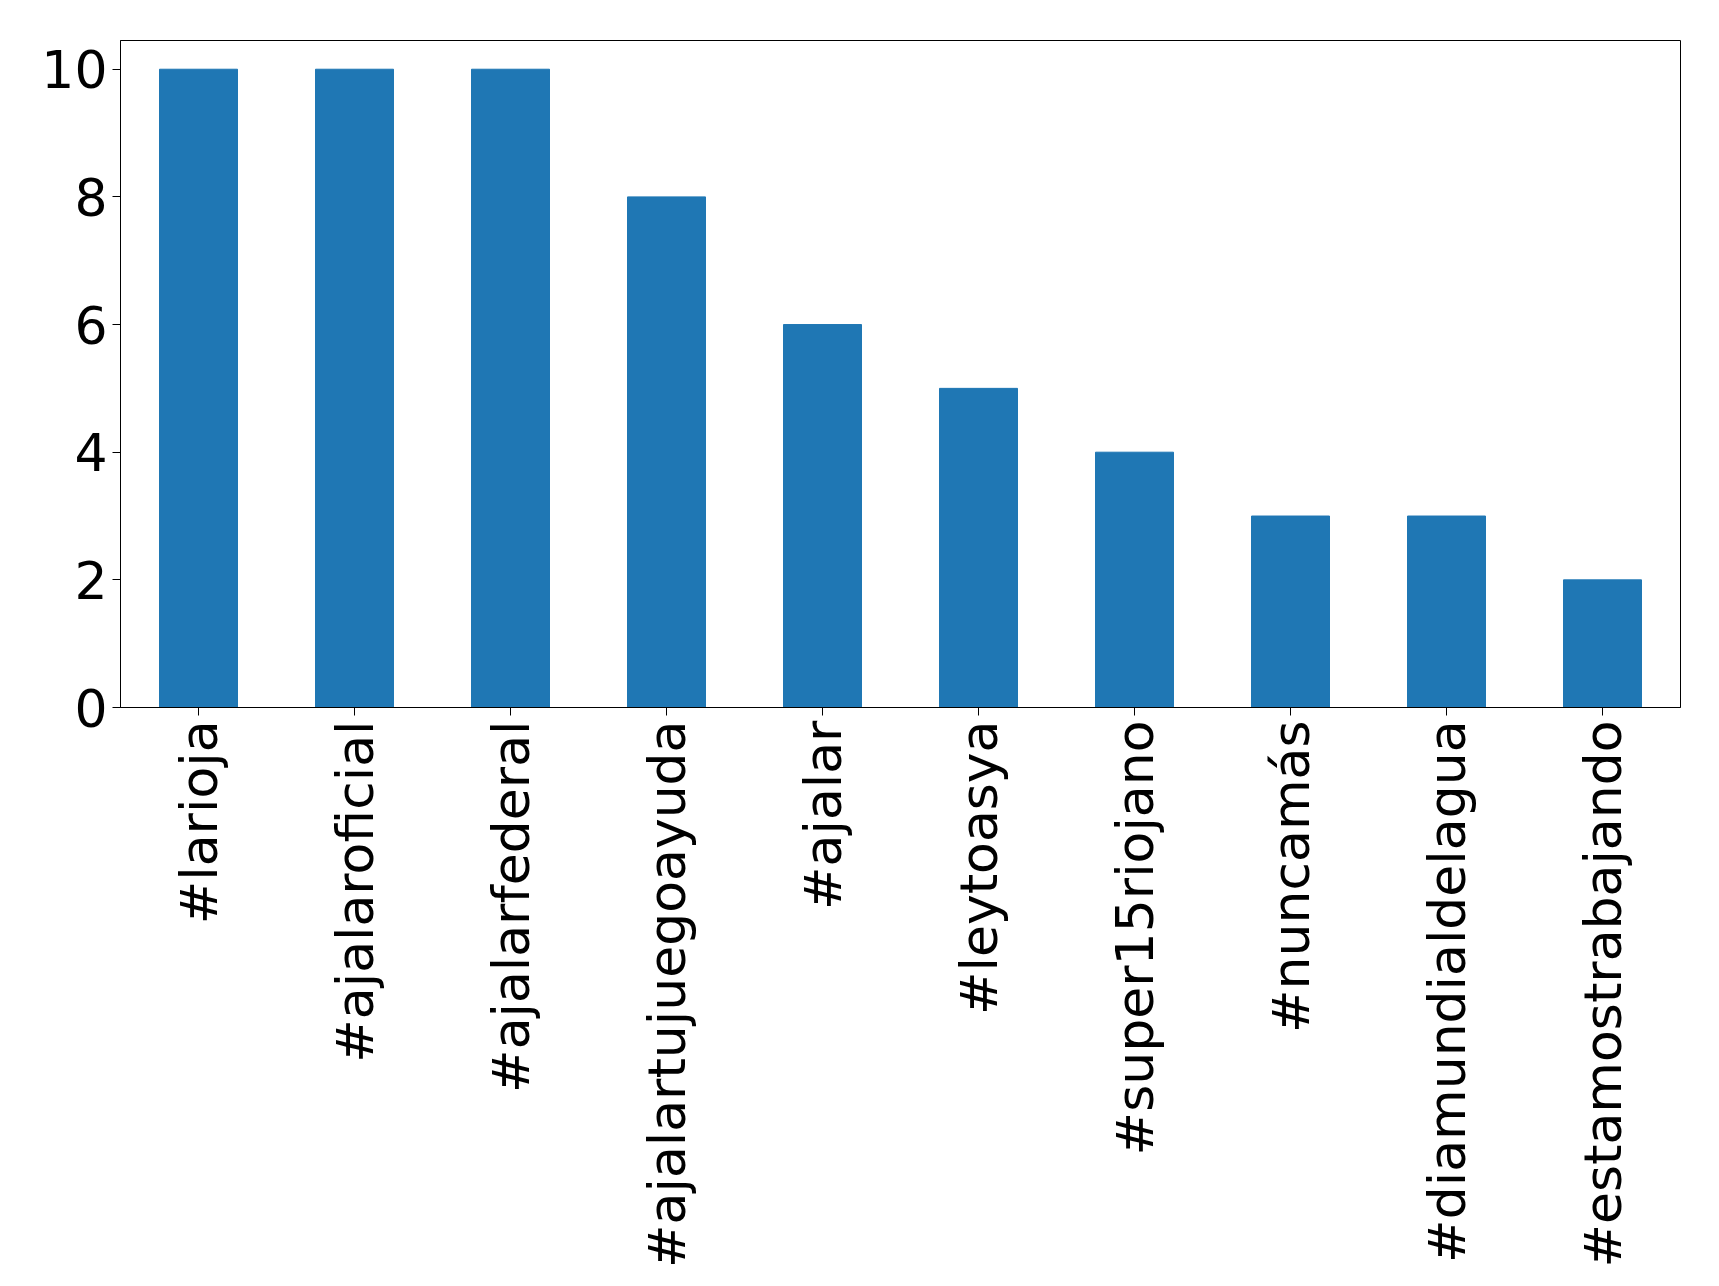 Image resolution: width=1719 pixels, height=1286 pixels. I want to click on x-tick-label: #diamundialdelagua, so click(1446, 991).